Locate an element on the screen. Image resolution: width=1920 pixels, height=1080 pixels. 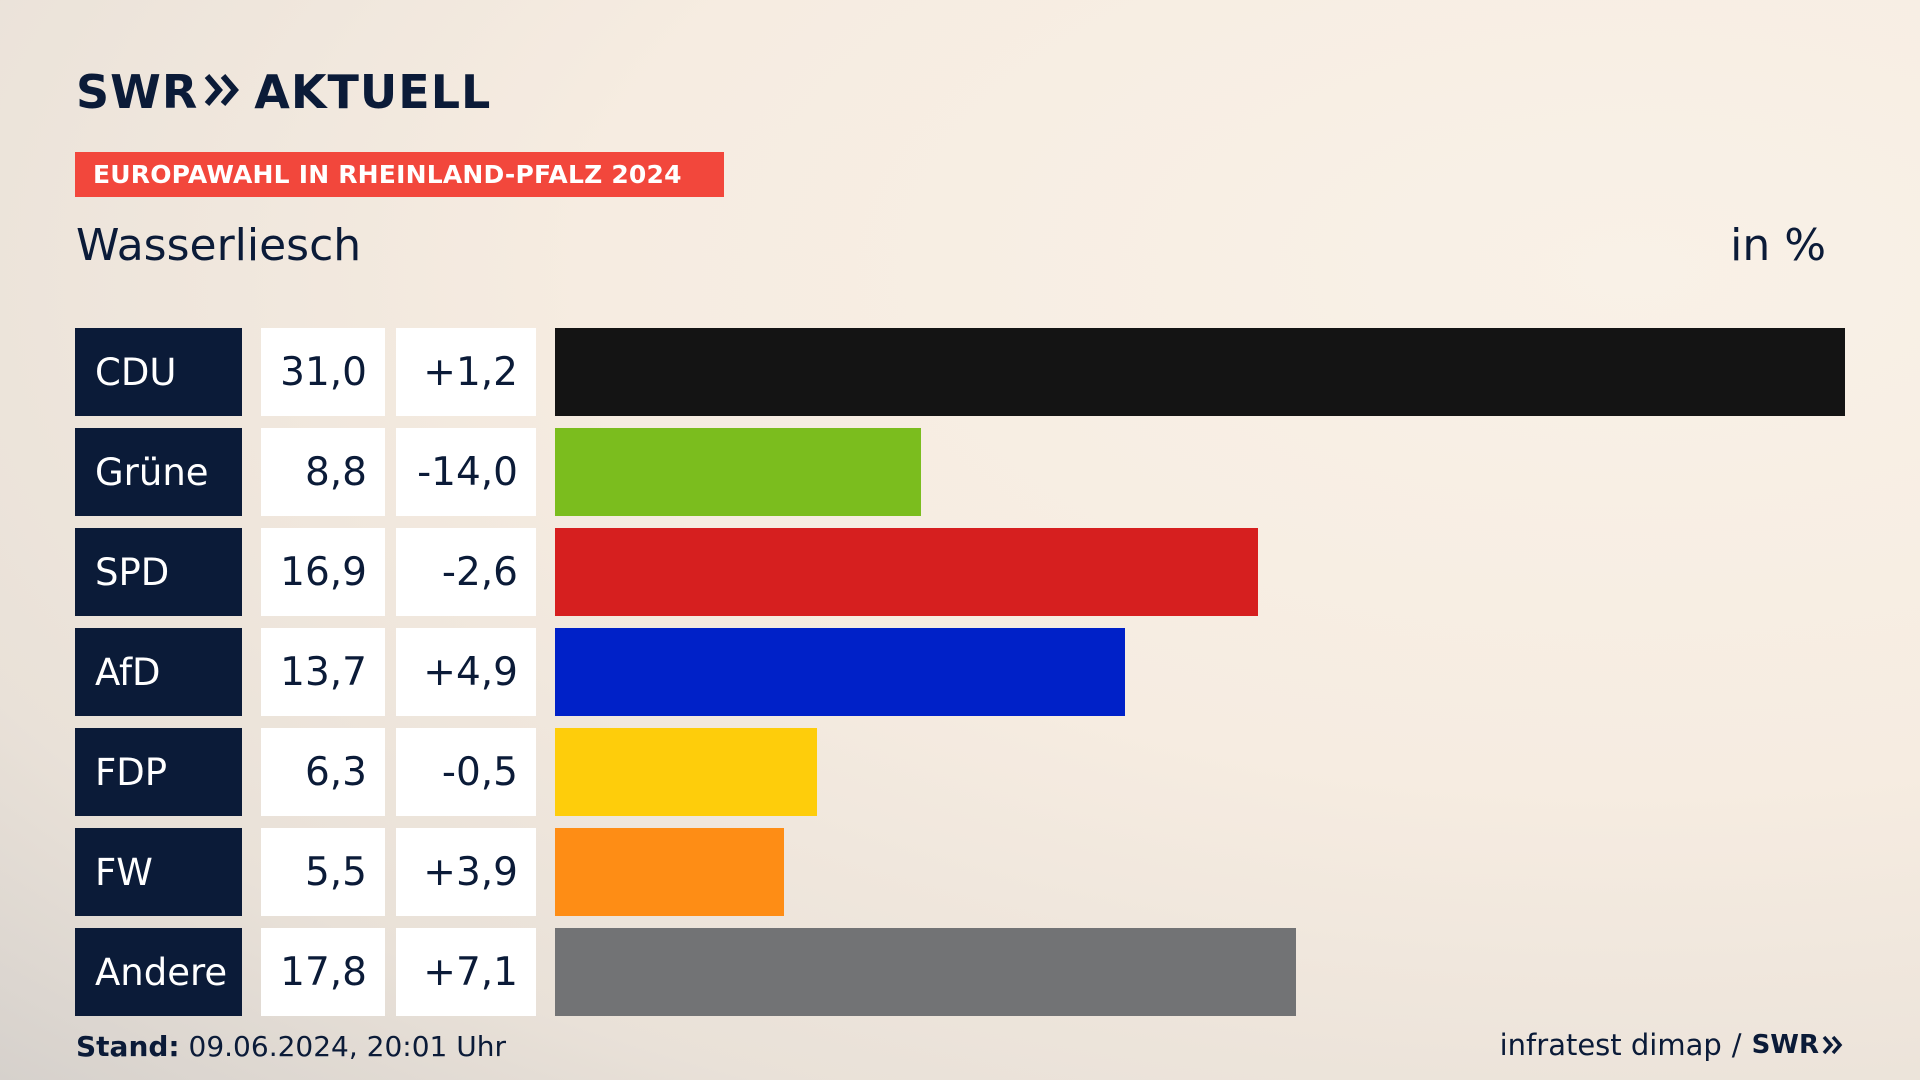
change-label: -14,0 is located at coordinates (466, 472).